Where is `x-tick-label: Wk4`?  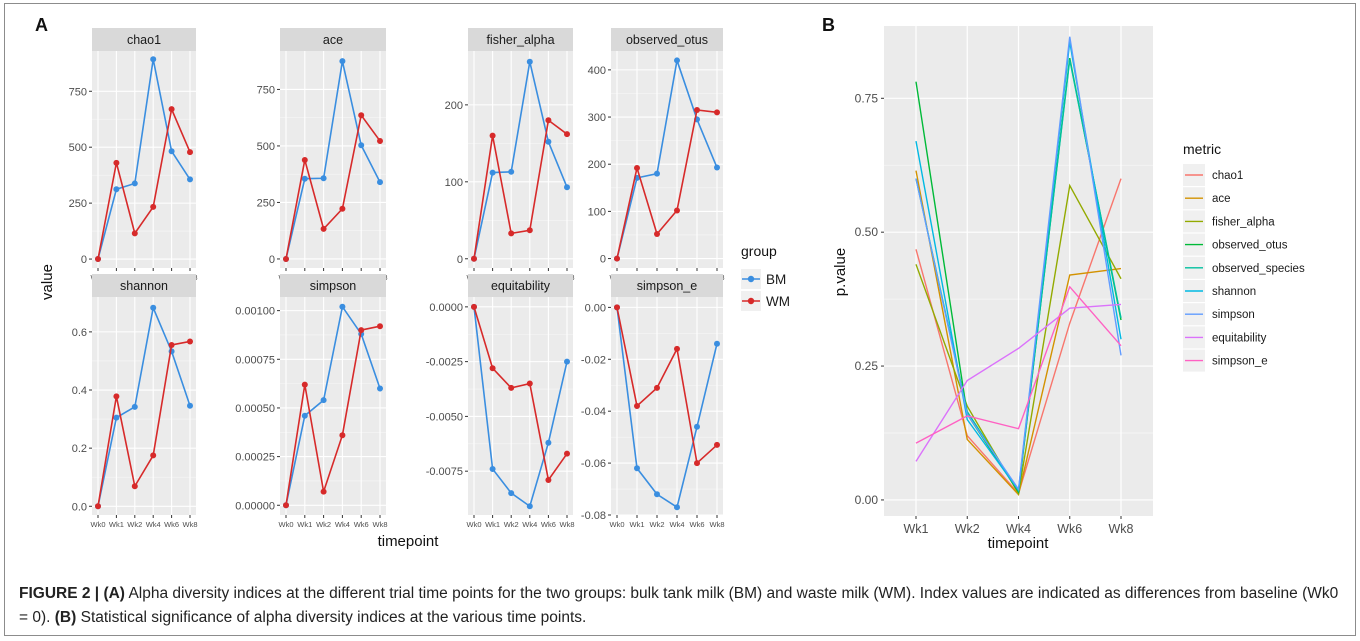
x-tick-label: Wk4 is located at coordinates (529, 524).